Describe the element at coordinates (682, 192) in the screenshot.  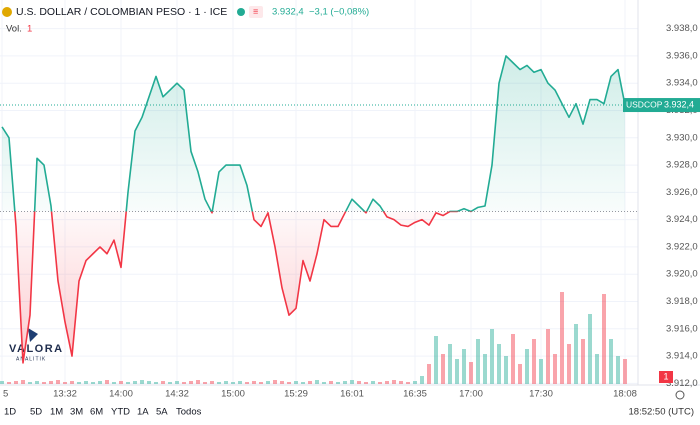
I see `y-tick-label: 3.926,0` at that location.